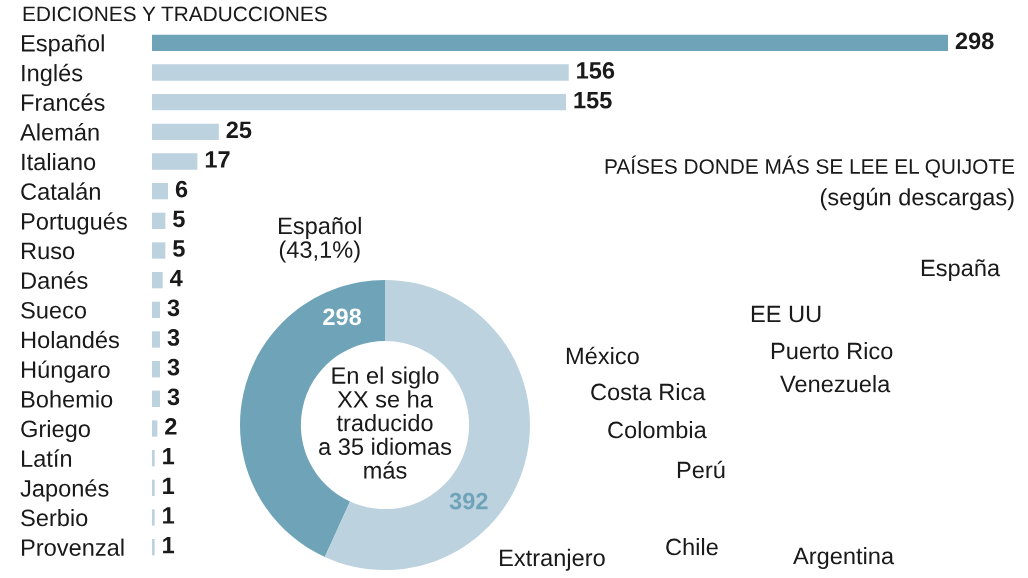 This screenshot has height=578, width=1028. Describe the element at coordinates (70, 339) in the screenshot. I see `y-tick-label: Holandés` at that location.